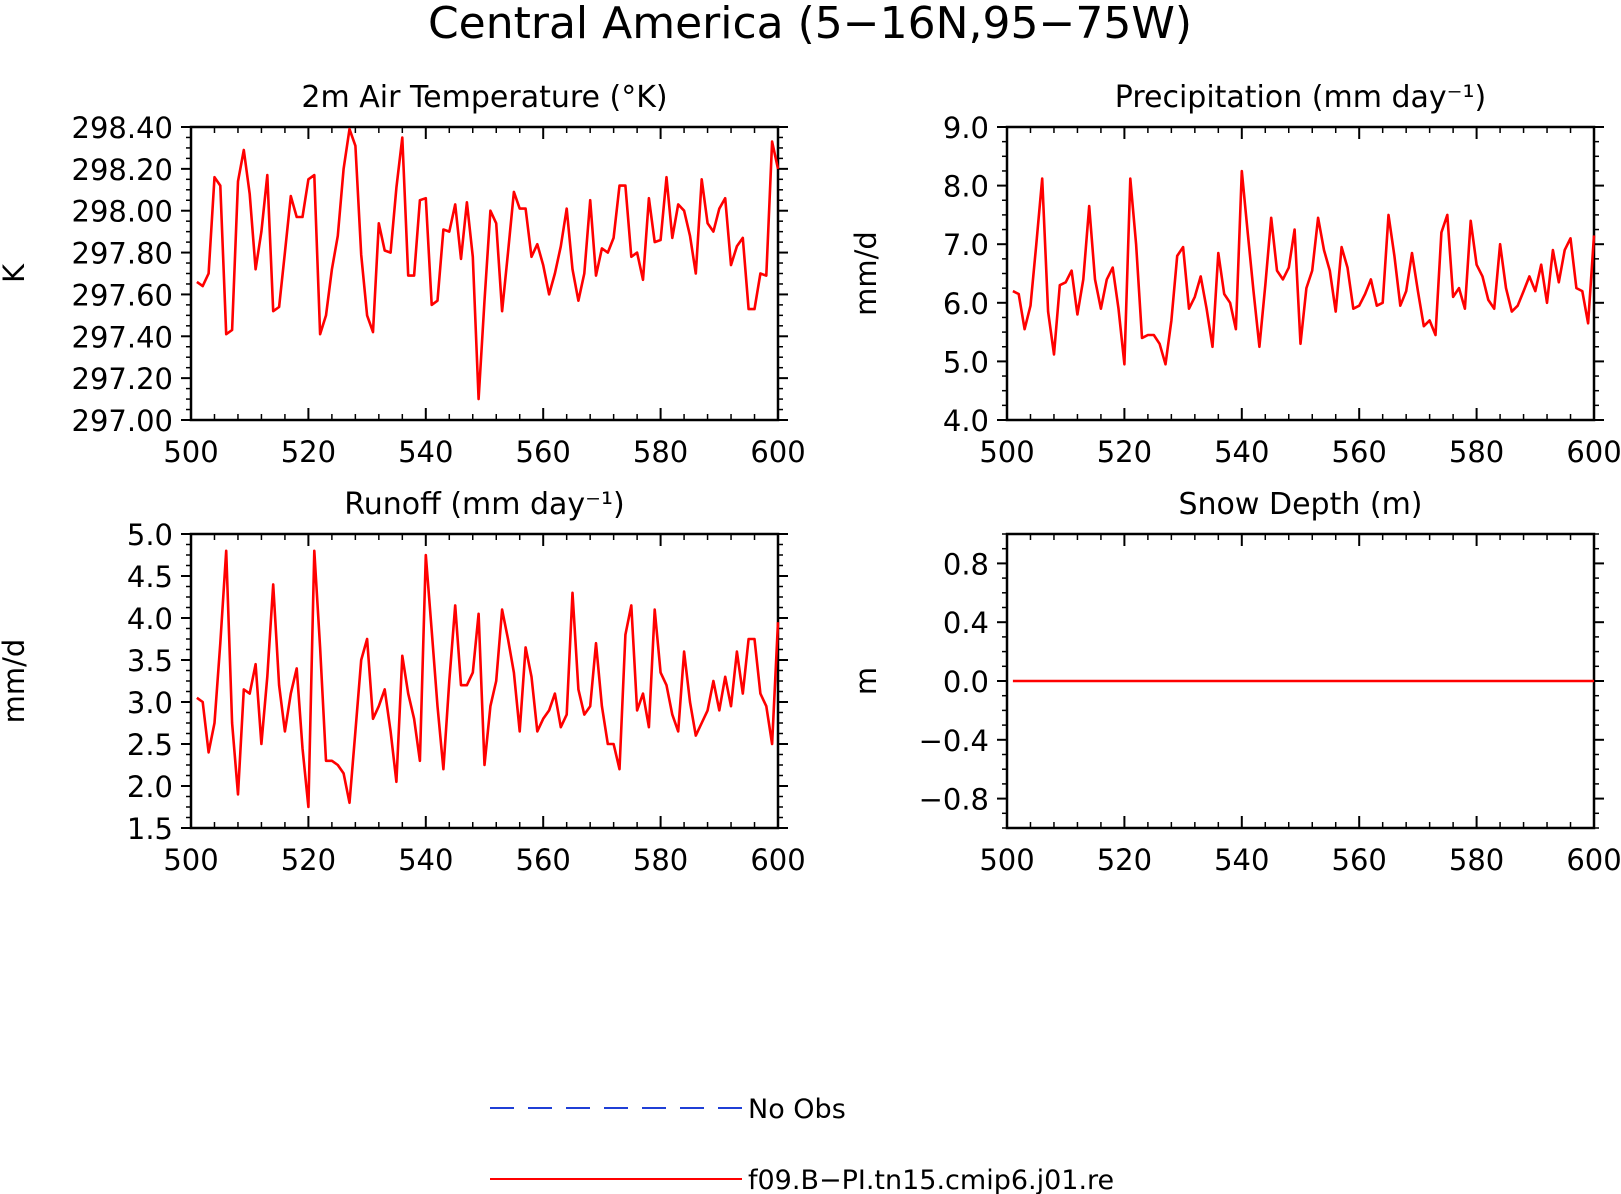  I want to click on y-tick-label: 2.0, so click(150, 787).